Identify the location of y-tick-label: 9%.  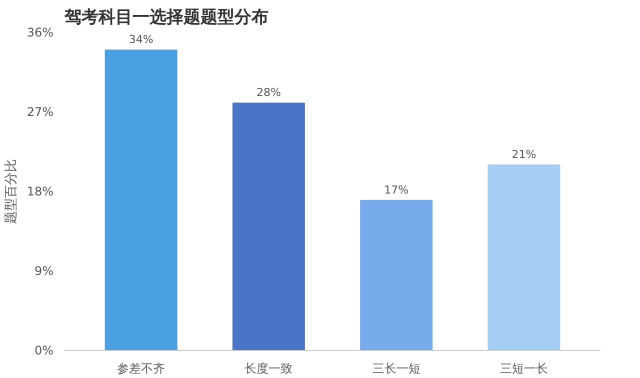
(44, 271).